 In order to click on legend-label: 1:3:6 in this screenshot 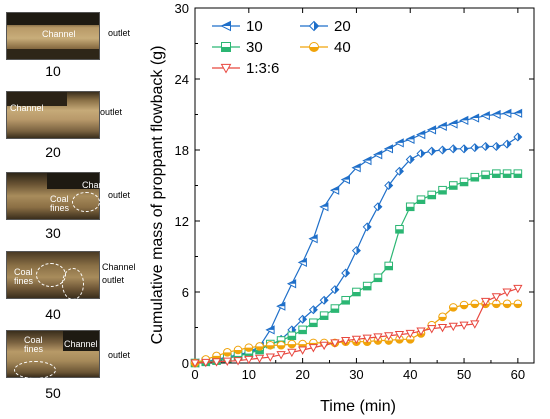, I will do `click(262, 68)`.